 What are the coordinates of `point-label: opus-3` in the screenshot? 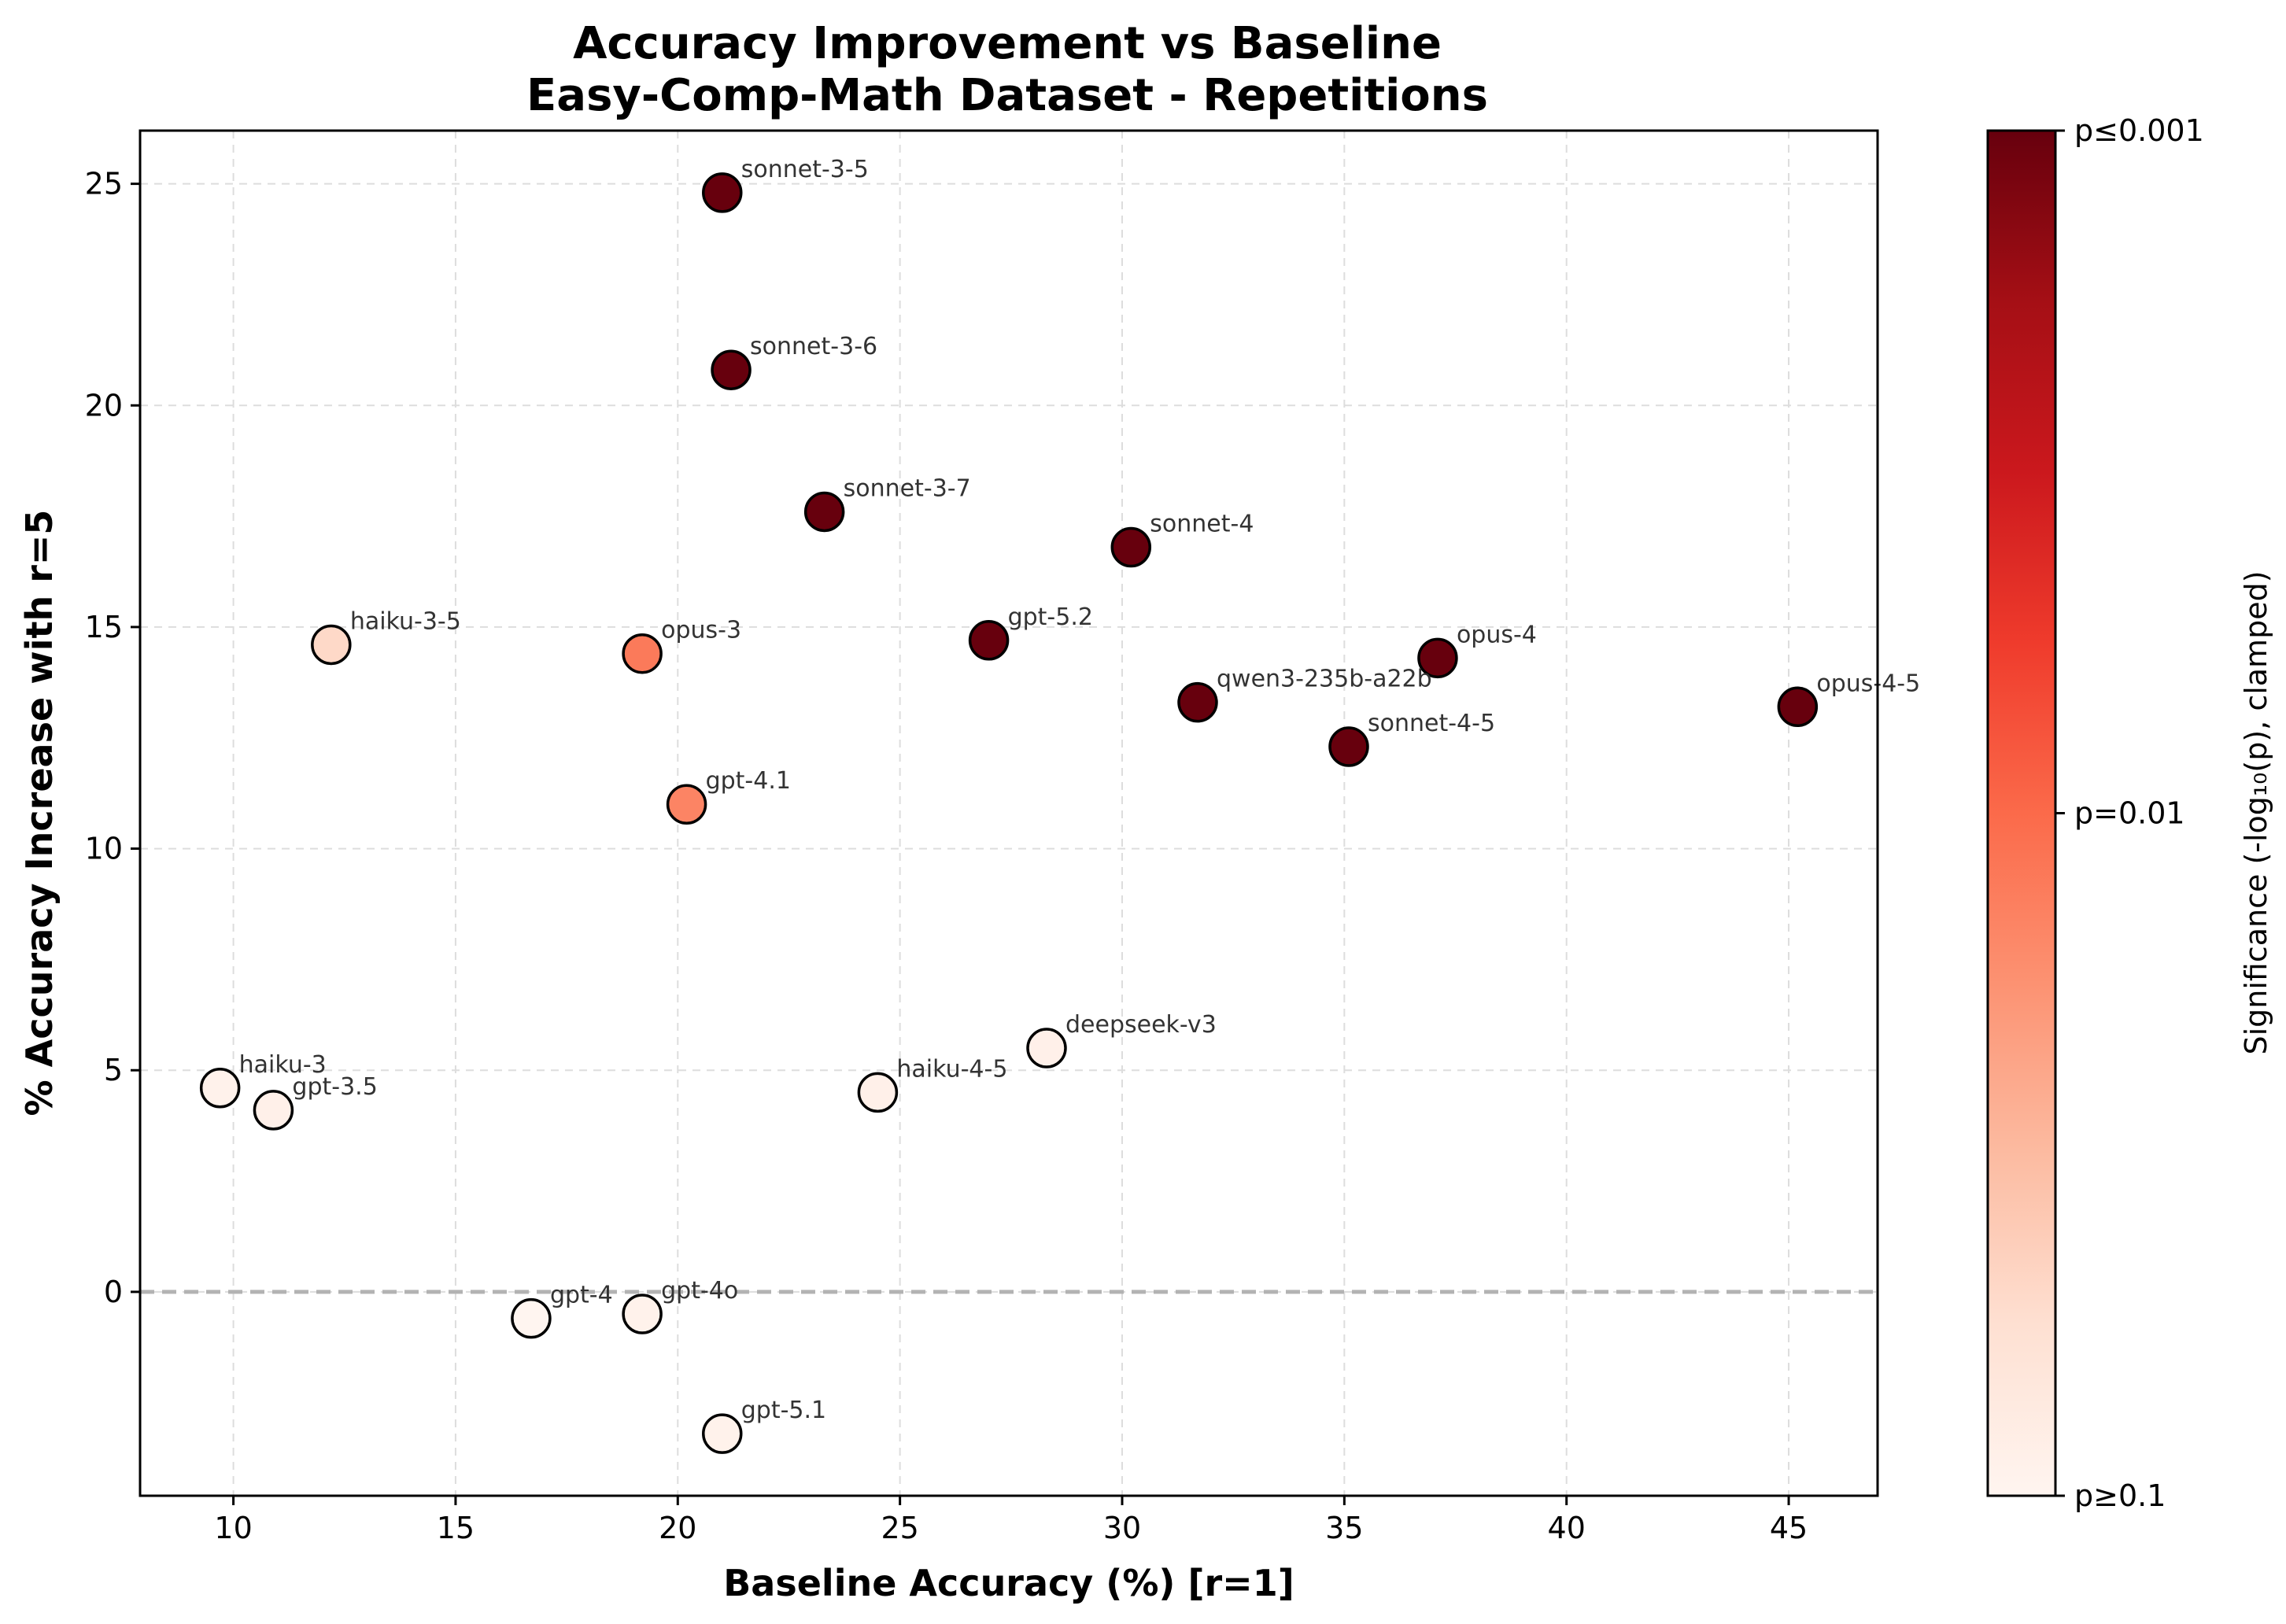 It's located at (701, 630).